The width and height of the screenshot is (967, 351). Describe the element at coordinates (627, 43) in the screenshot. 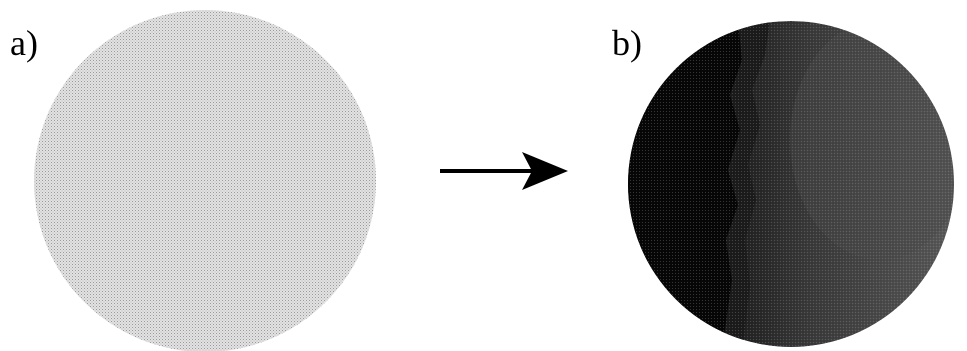

I see `panel-b-label: b)` at that location.